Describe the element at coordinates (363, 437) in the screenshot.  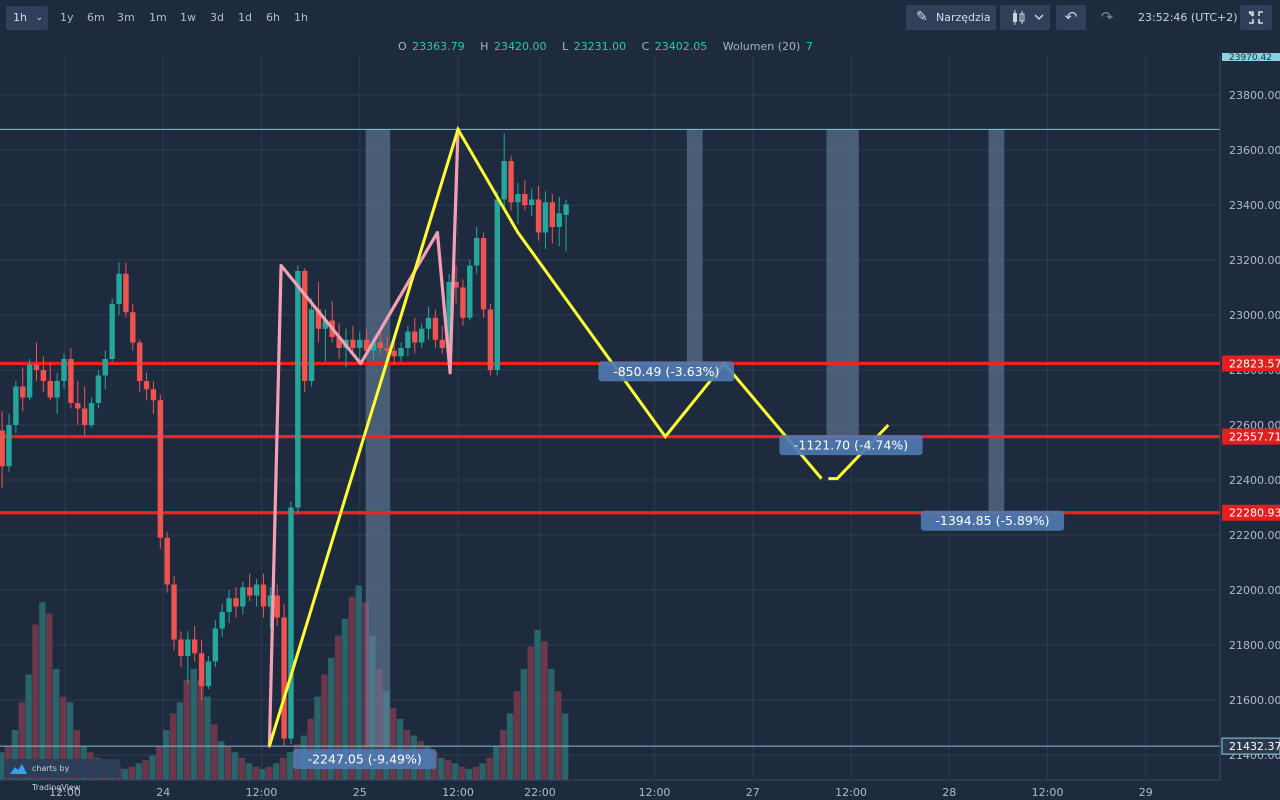
I see `pink-swing-path` at that location.